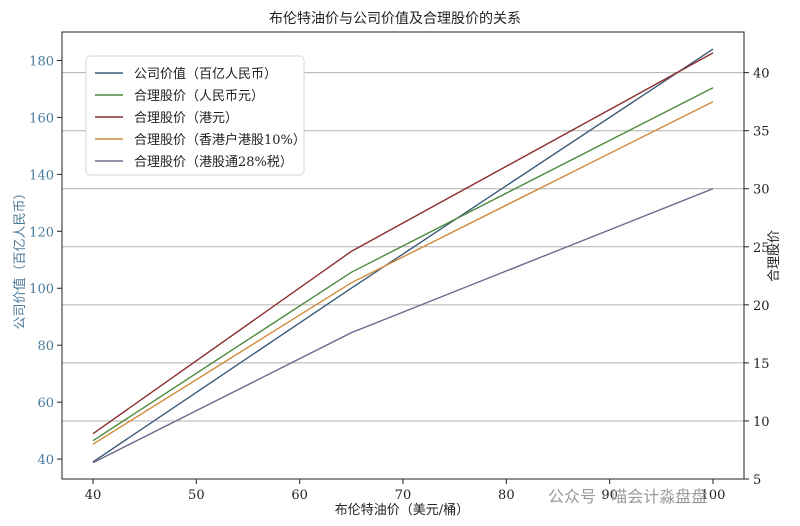  I want to click on right-y-tick-label-2: 15, so click(761, 364).